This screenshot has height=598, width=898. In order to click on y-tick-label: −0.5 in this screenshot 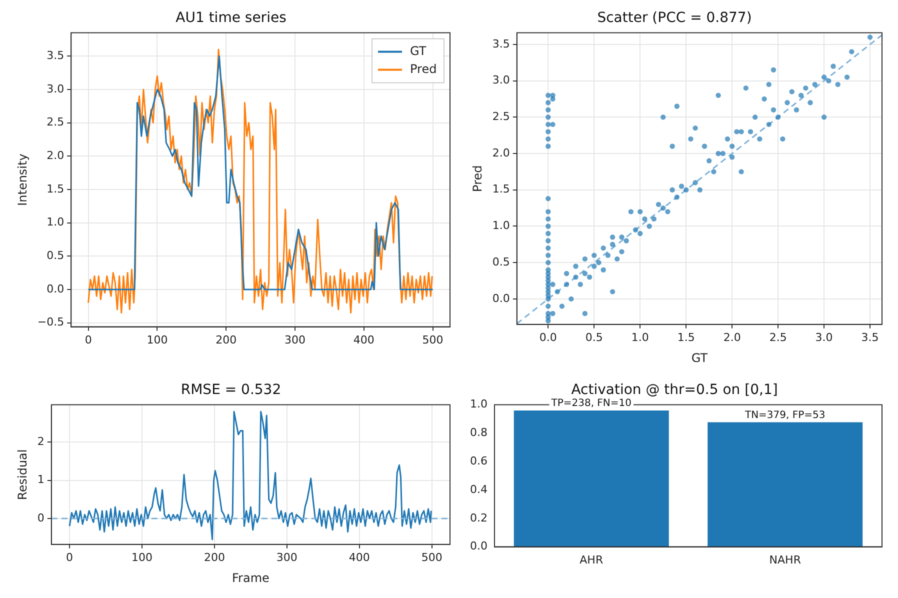, I will do `click(50, 322)`.